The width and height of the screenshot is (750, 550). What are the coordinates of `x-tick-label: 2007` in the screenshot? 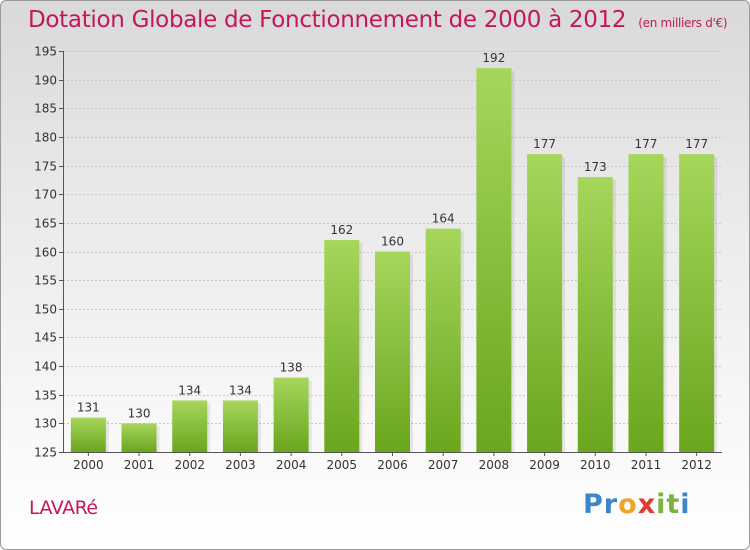 It's located at (443, 465).